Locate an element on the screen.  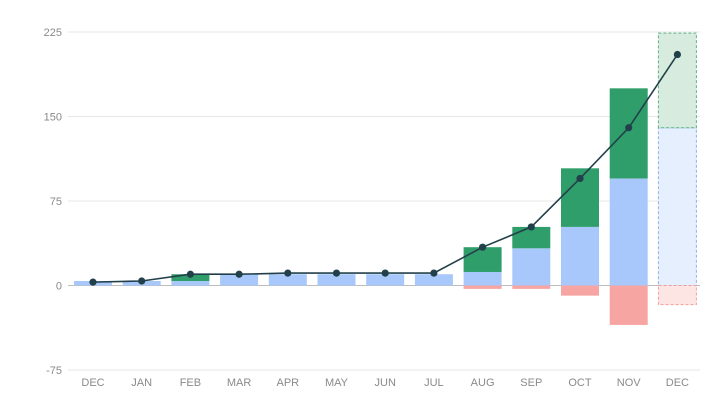
x-tick-label: JUN is located at coordinates (385, 383).